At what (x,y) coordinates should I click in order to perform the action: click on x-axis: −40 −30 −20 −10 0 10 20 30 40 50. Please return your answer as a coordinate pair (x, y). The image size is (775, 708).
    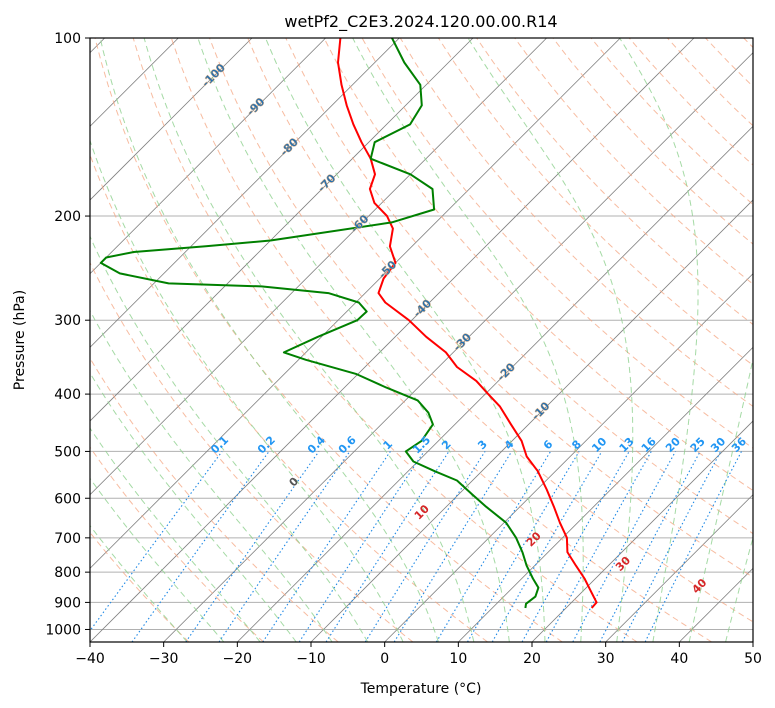
    Looking at the image, I should click on (418, 654).